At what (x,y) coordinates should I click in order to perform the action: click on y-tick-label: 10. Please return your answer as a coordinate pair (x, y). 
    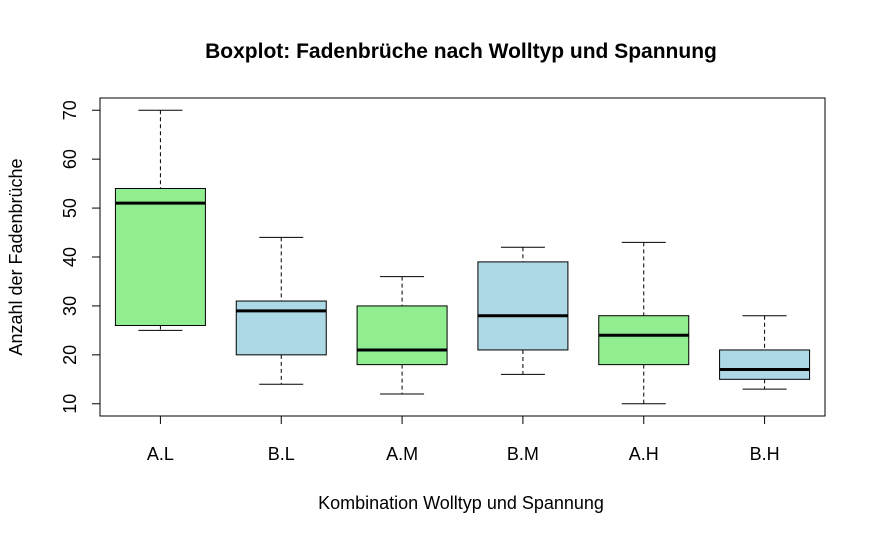
    Looking at the image, I should click on (70, 404).